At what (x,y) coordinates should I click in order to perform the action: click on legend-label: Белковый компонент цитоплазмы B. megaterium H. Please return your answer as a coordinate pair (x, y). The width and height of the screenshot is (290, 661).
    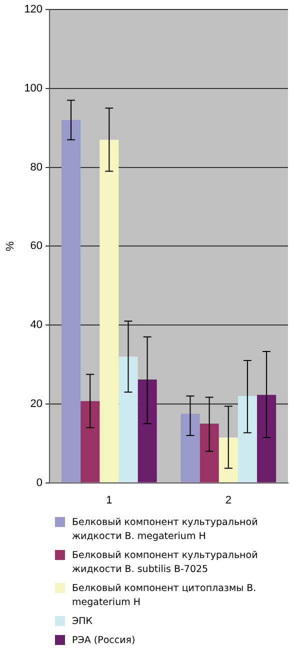
    Looking at the image, I should click on (165, 596).